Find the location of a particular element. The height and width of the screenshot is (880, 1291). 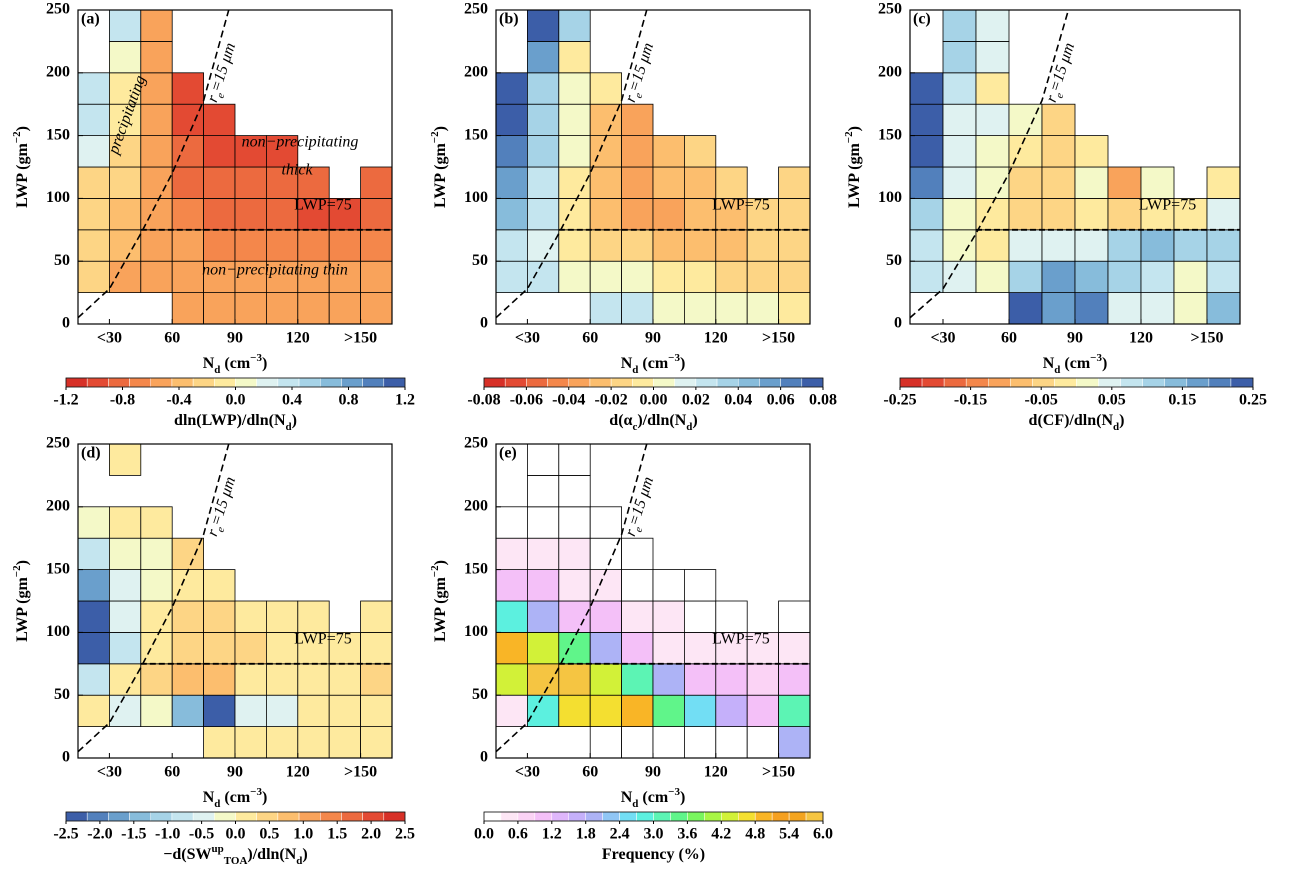

panel-label: (c) is located at coordinates (922, 19).